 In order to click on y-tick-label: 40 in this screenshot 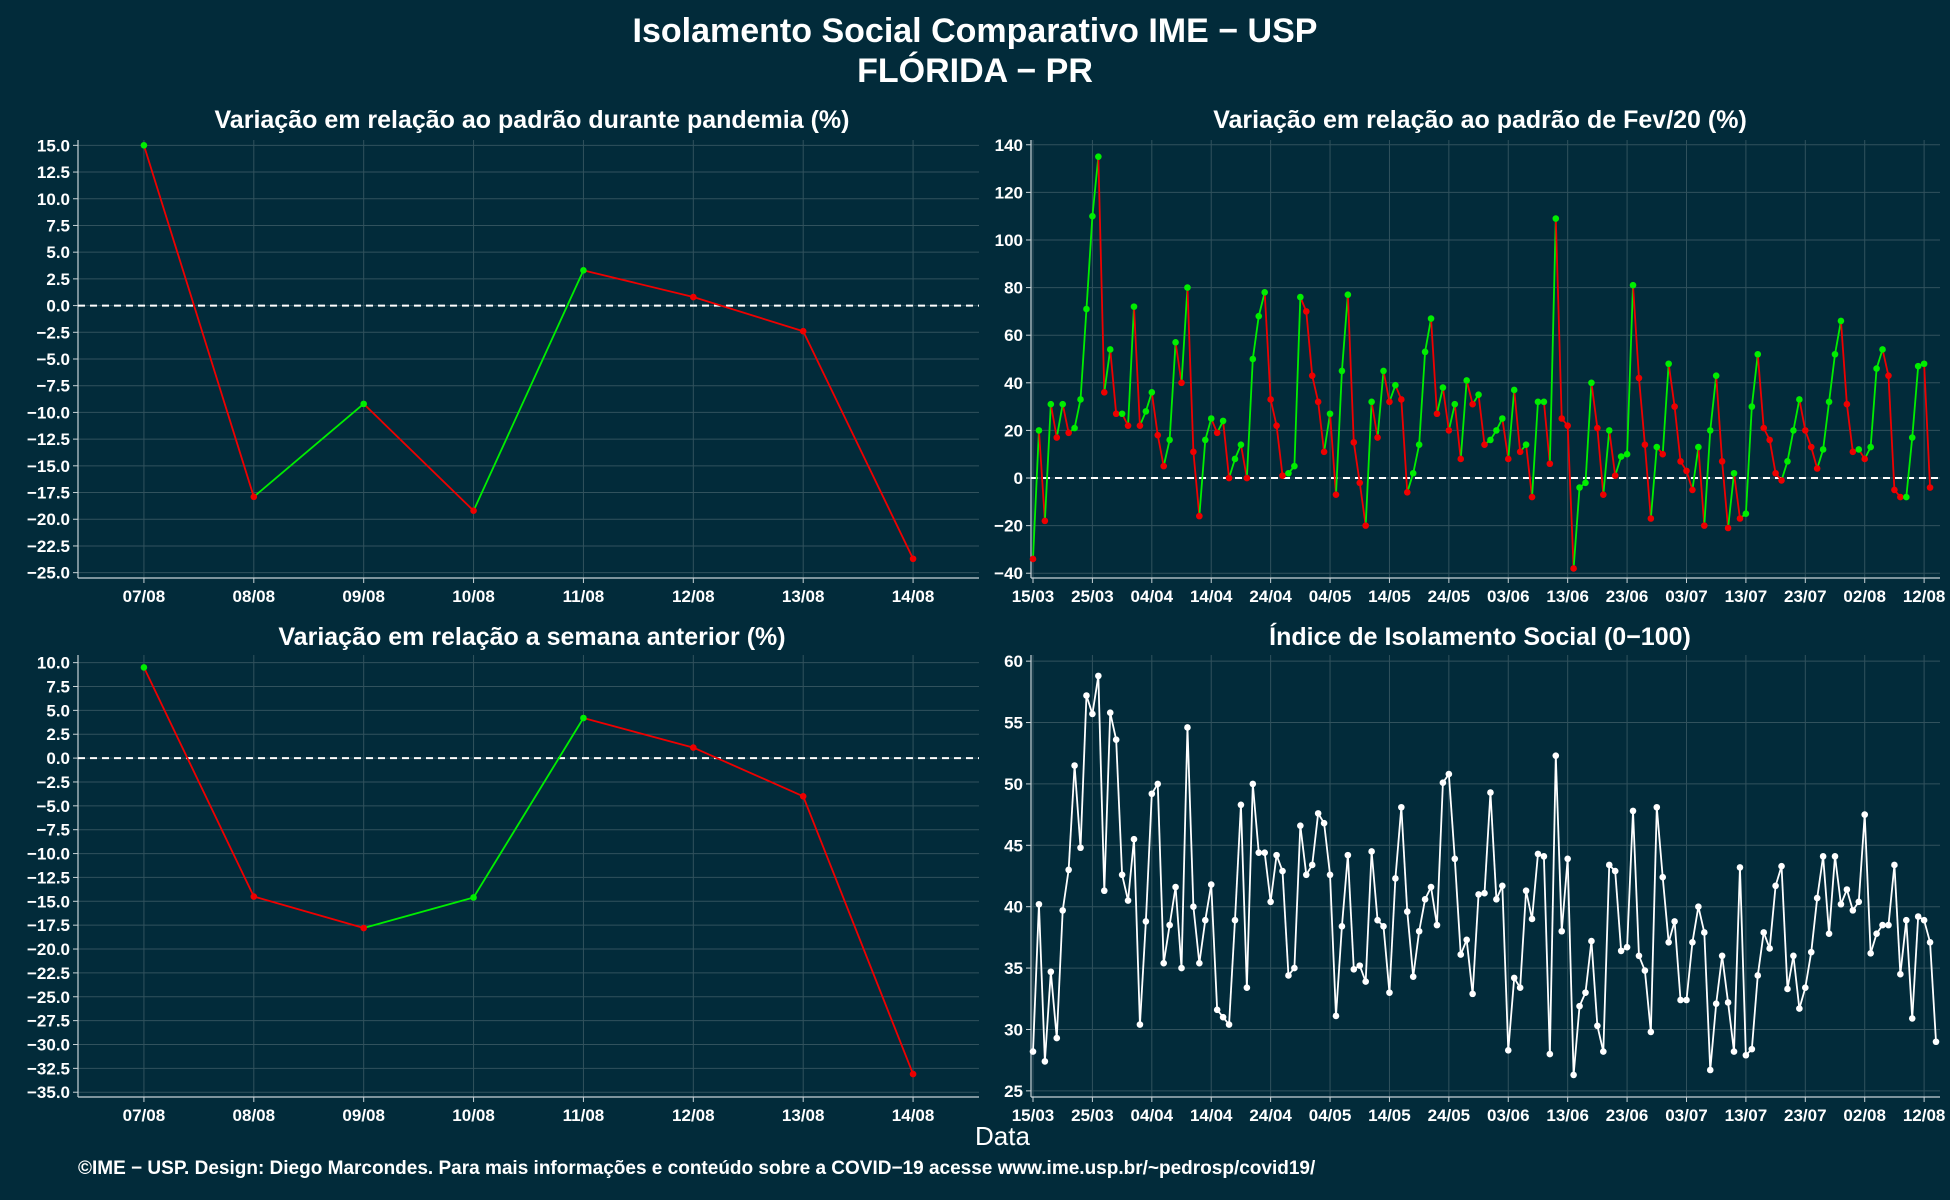, I will do `click(1013, 383)`.